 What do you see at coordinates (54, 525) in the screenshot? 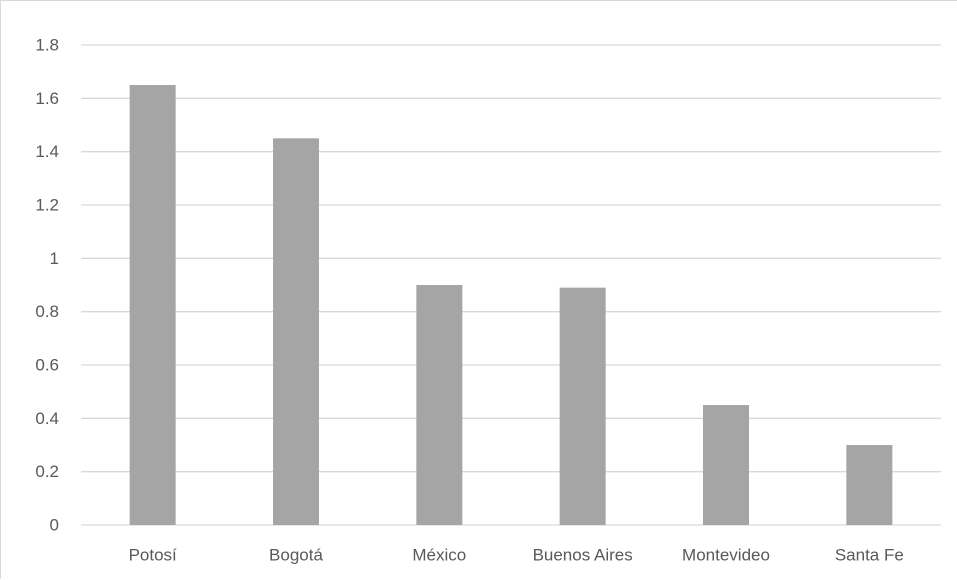
I see `y-tick-label: 0` at bounding box center [54, 525].